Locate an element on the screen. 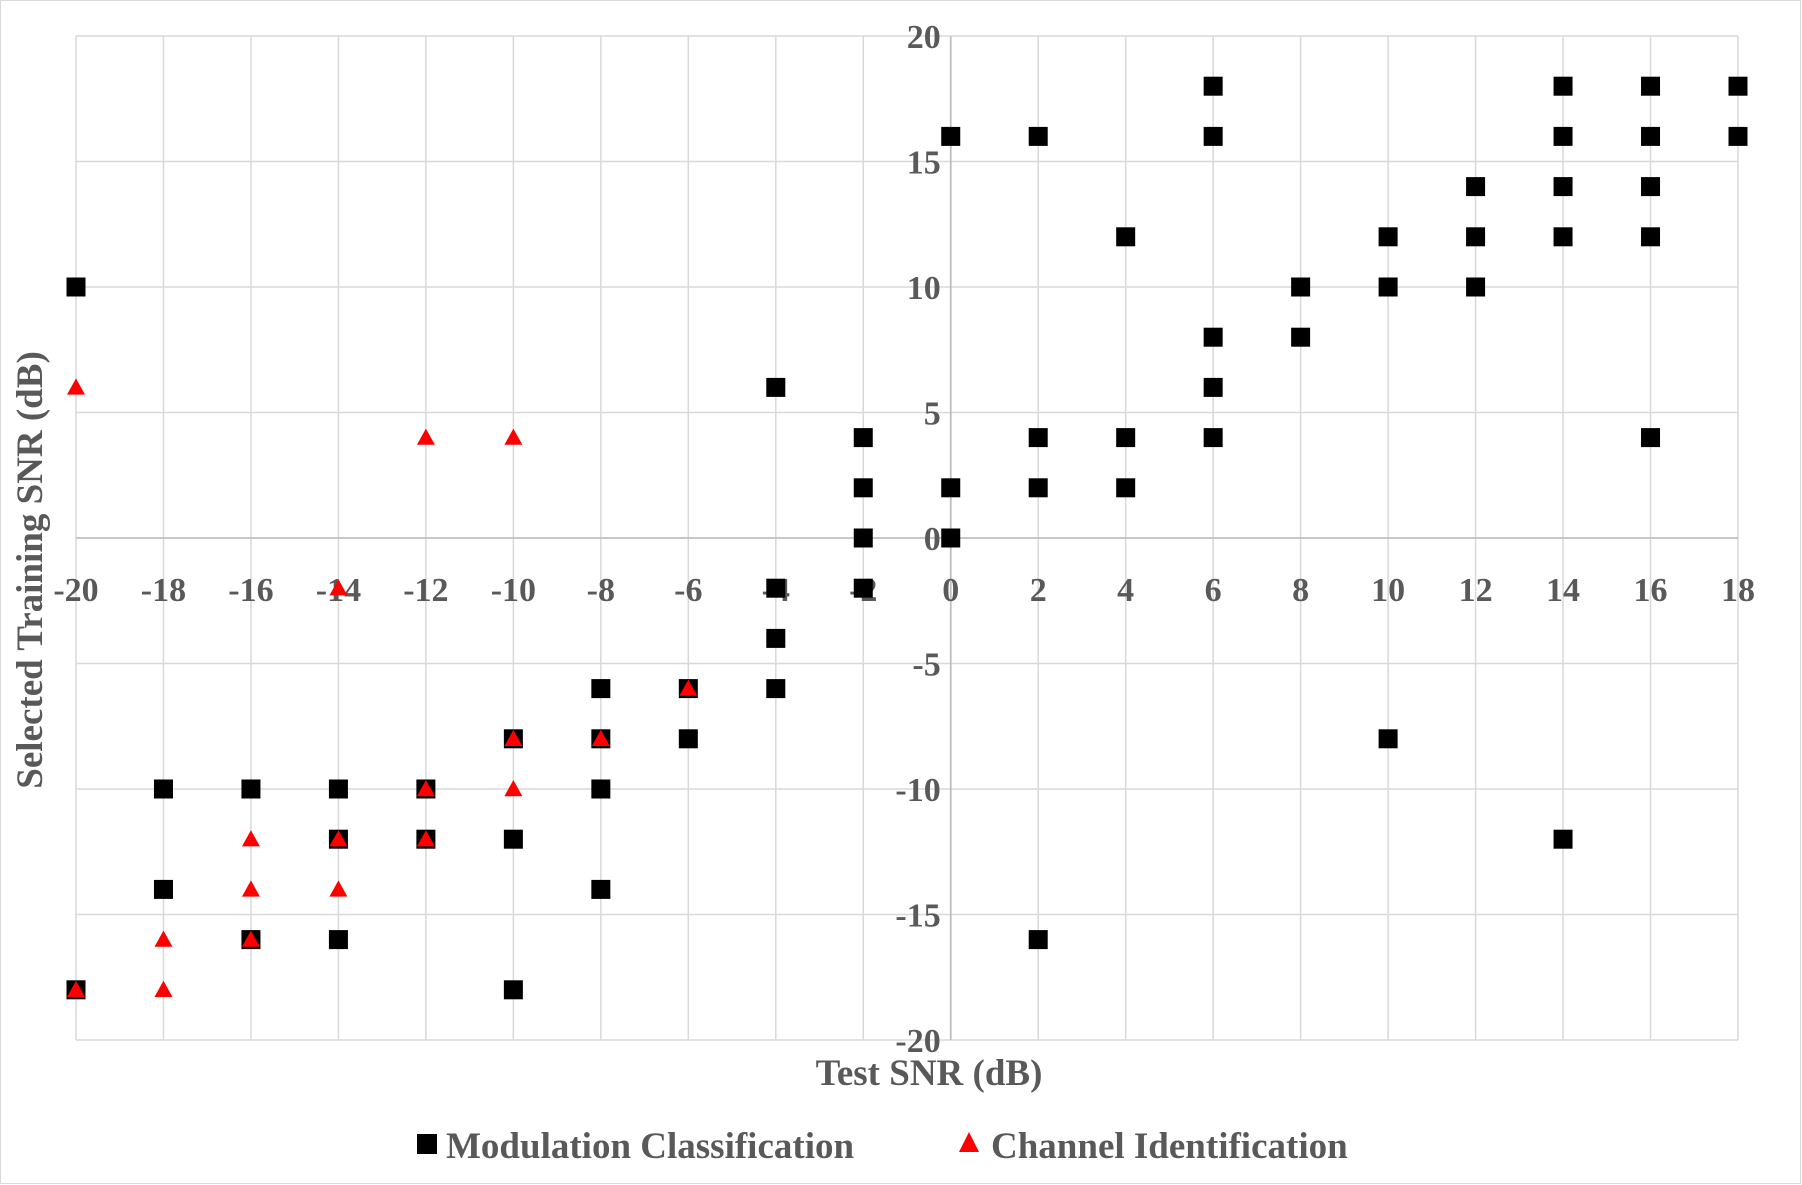 This screenshot has height=1185, width=1802. x-tick-label: 0 is located at coordinates (950, 590).